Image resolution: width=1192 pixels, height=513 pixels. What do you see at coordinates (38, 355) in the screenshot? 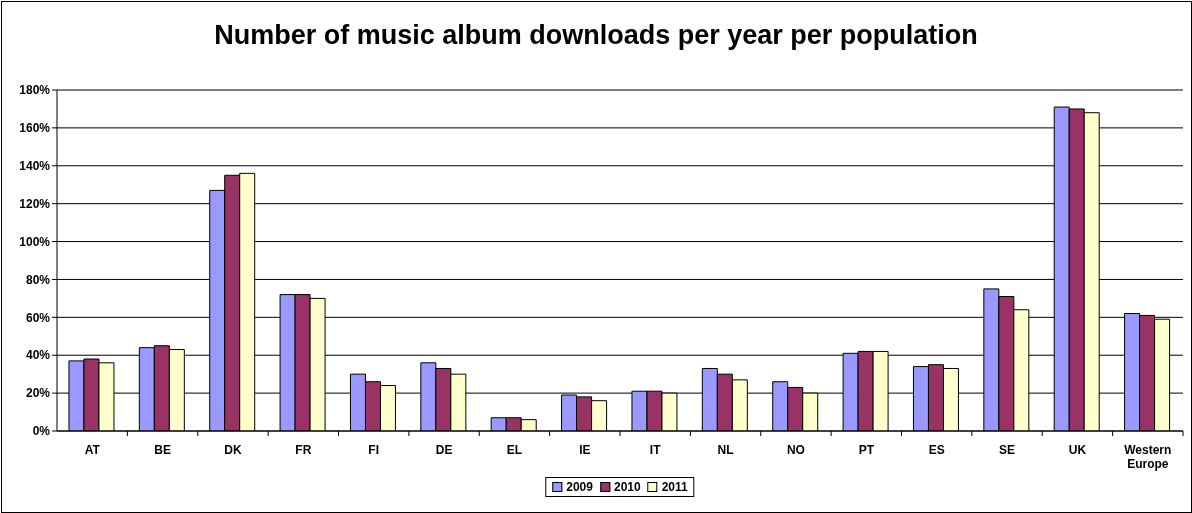
I see `y-tick-label: 40%` at bounding box center [38, 355].